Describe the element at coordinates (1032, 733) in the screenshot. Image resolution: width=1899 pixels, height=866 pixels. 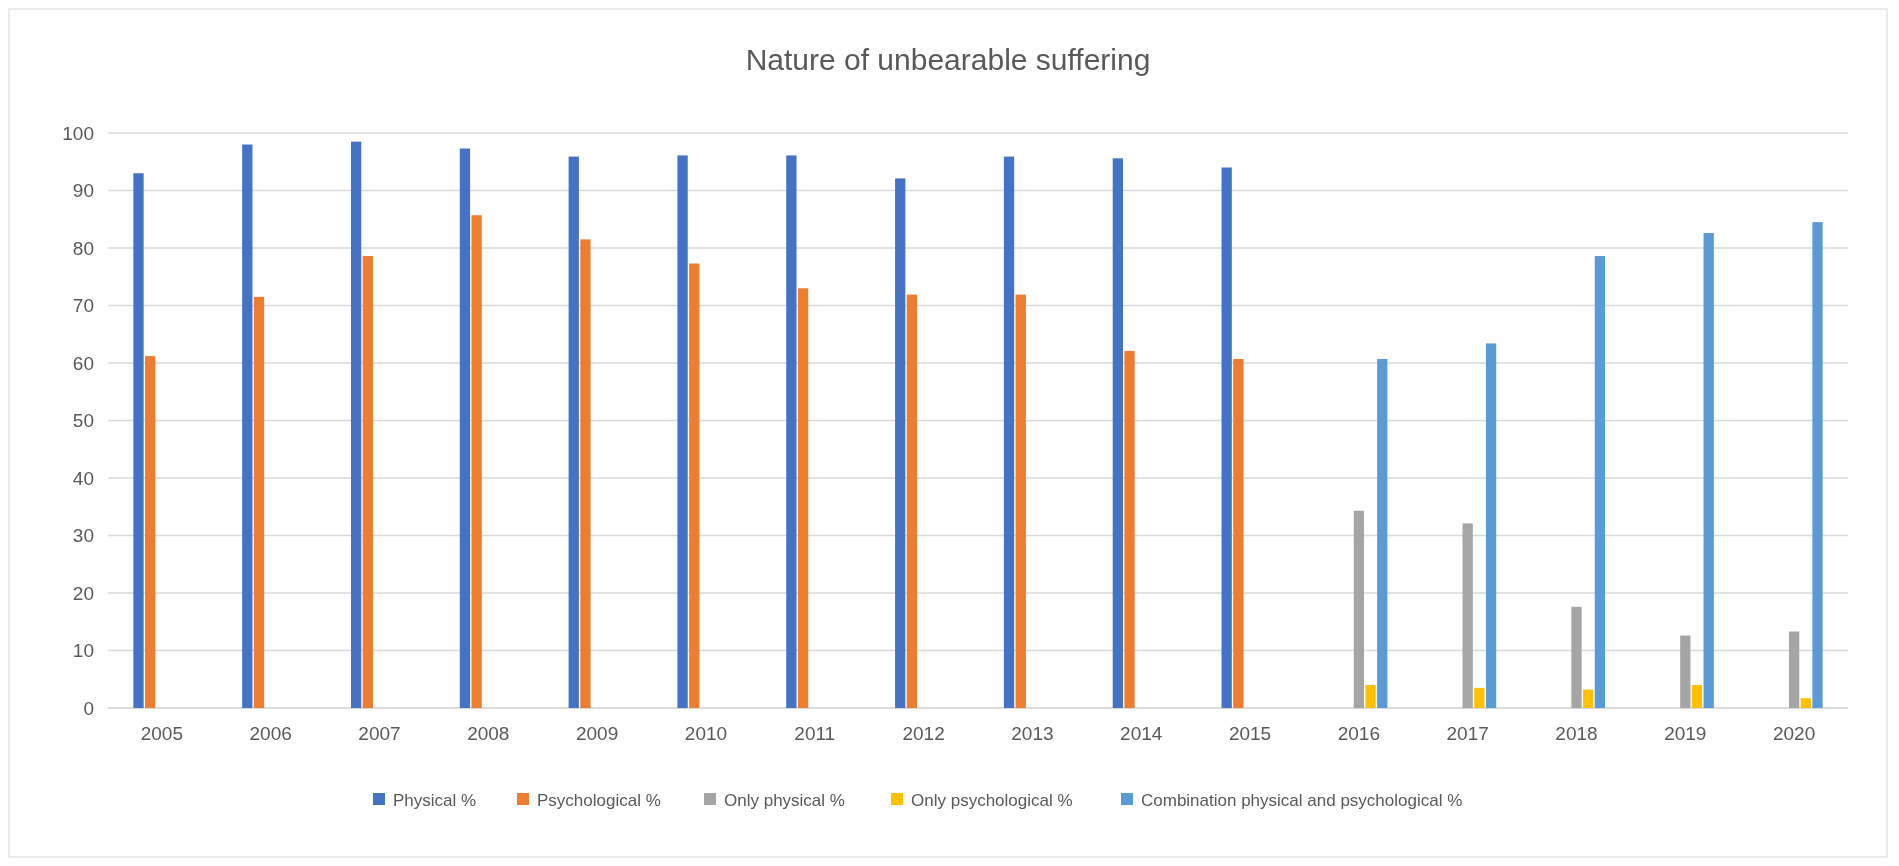
I see `x-tick-label: 2013` at that location.